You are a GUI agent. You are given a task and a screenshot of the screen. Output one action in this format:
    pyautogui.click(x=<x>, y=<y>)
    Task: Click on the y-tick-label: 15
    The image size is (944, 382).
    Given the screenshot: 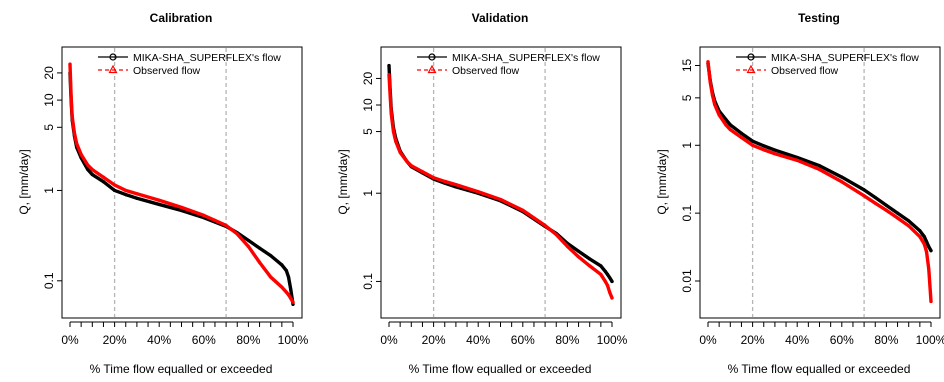 What is the action you would take?
    pyautogui.click(x=687, y=65)
    